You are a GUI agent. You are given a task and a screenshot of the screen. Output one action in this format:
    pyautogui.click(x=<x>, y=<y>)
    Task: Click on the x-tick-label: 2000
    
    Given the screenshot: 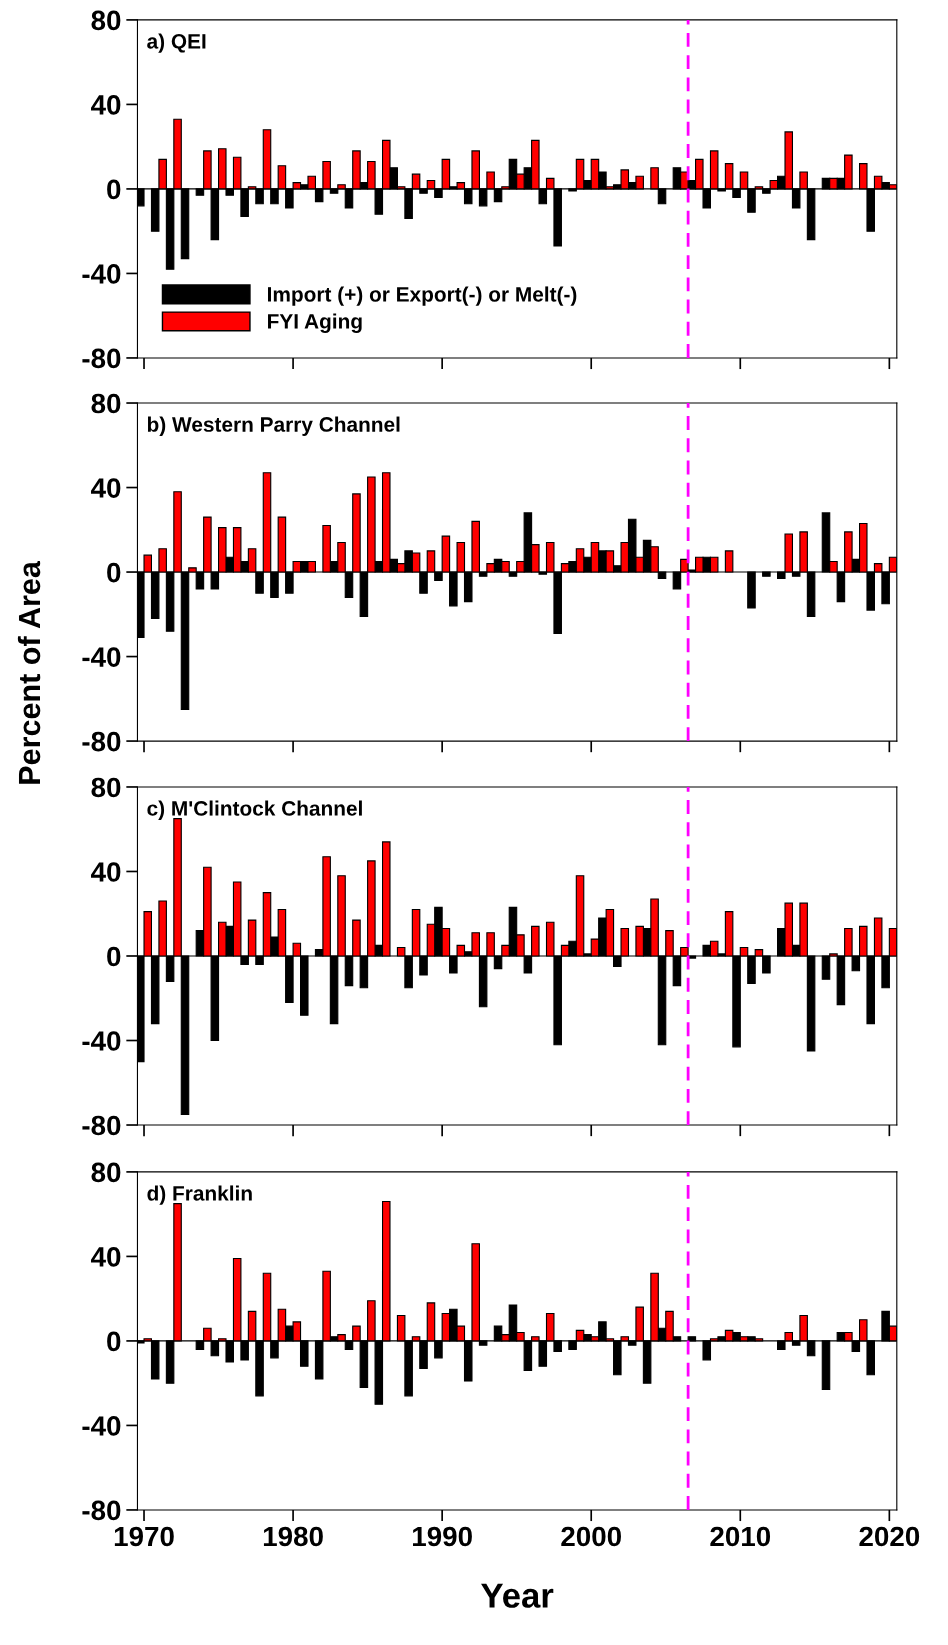 What is the action you would take?
    pyautogui.click(x=591, y=1536)
    